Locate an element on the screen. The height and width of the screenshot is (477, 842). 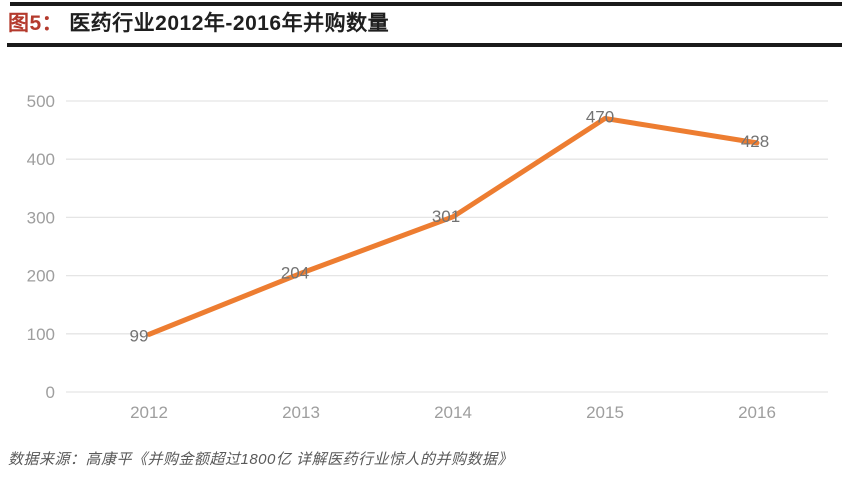
x-axis-tick-label: 2013 is located at coordinates (301, 412).